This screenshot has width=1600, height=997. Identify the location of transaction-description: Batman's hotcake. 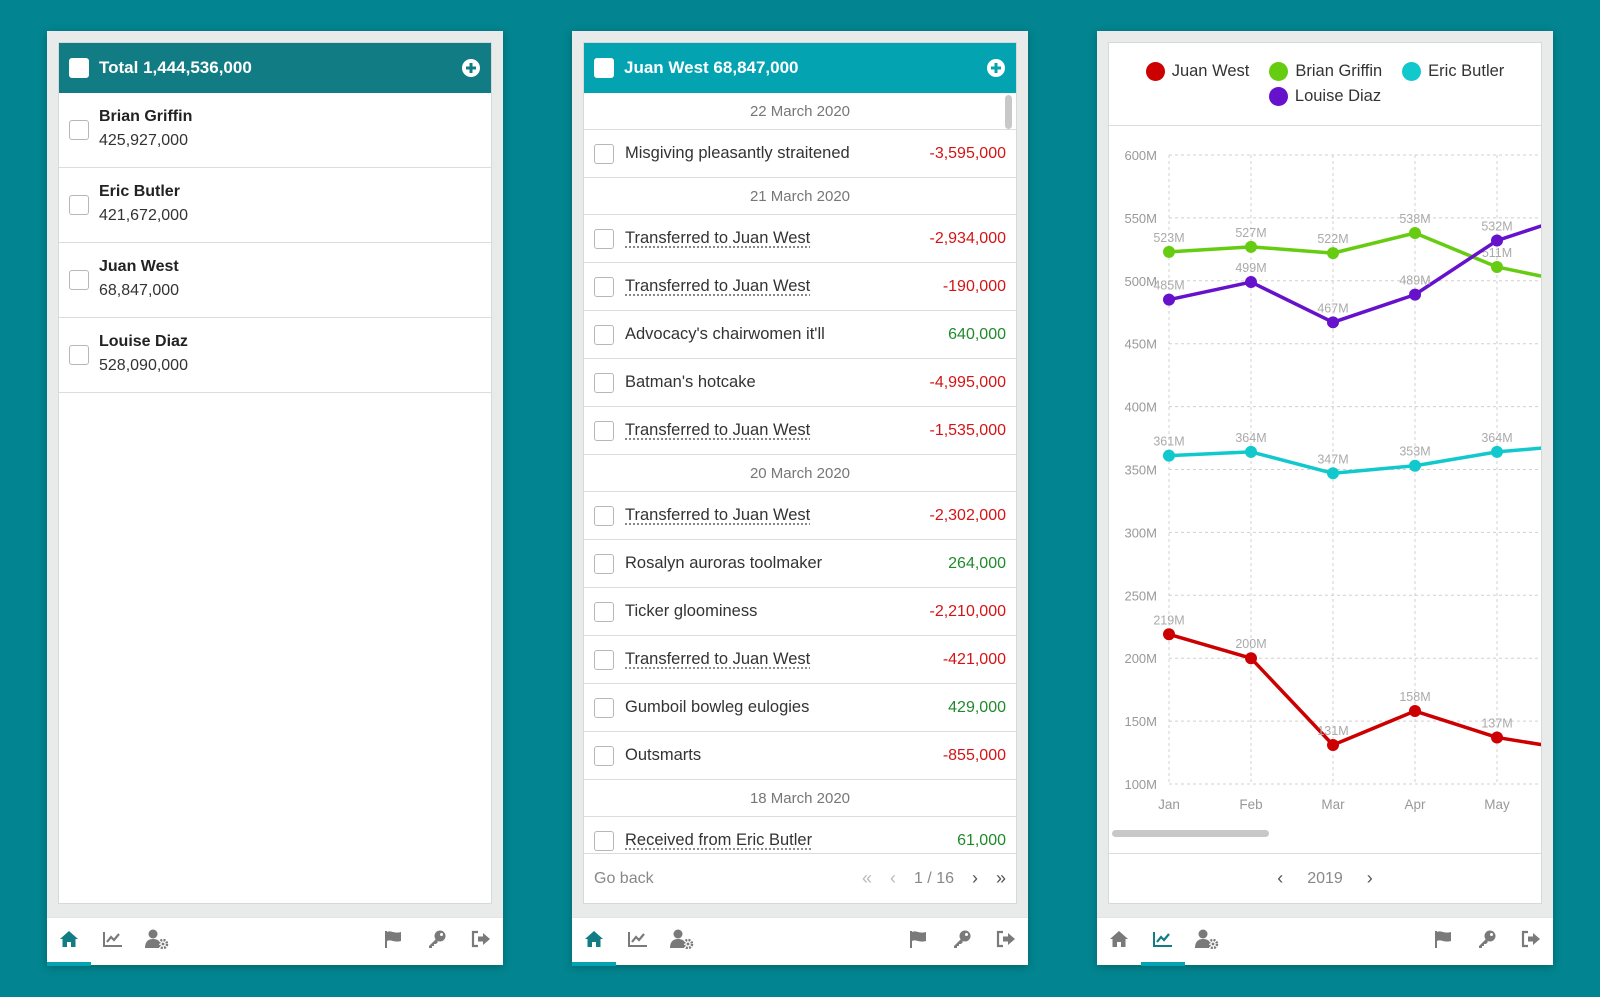
(690, 382).